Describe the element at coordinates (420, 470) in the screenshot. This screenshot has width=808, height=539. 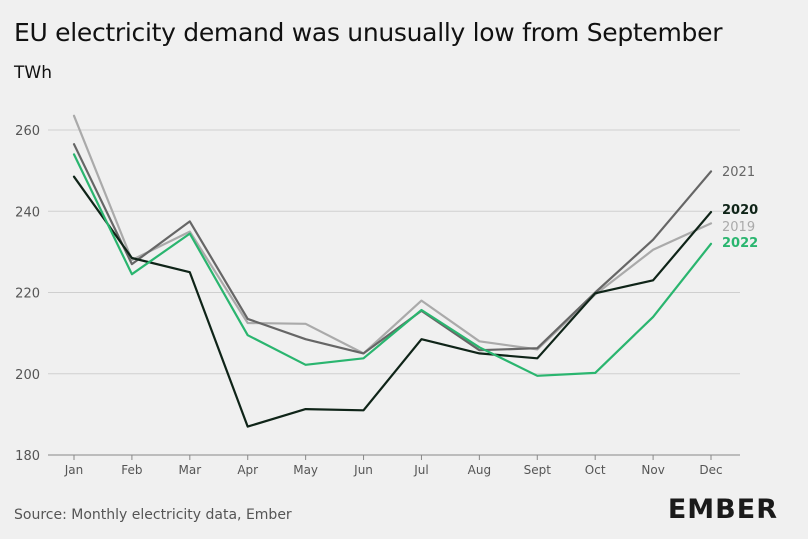
I see `x-tick-label: Jul` at that location.